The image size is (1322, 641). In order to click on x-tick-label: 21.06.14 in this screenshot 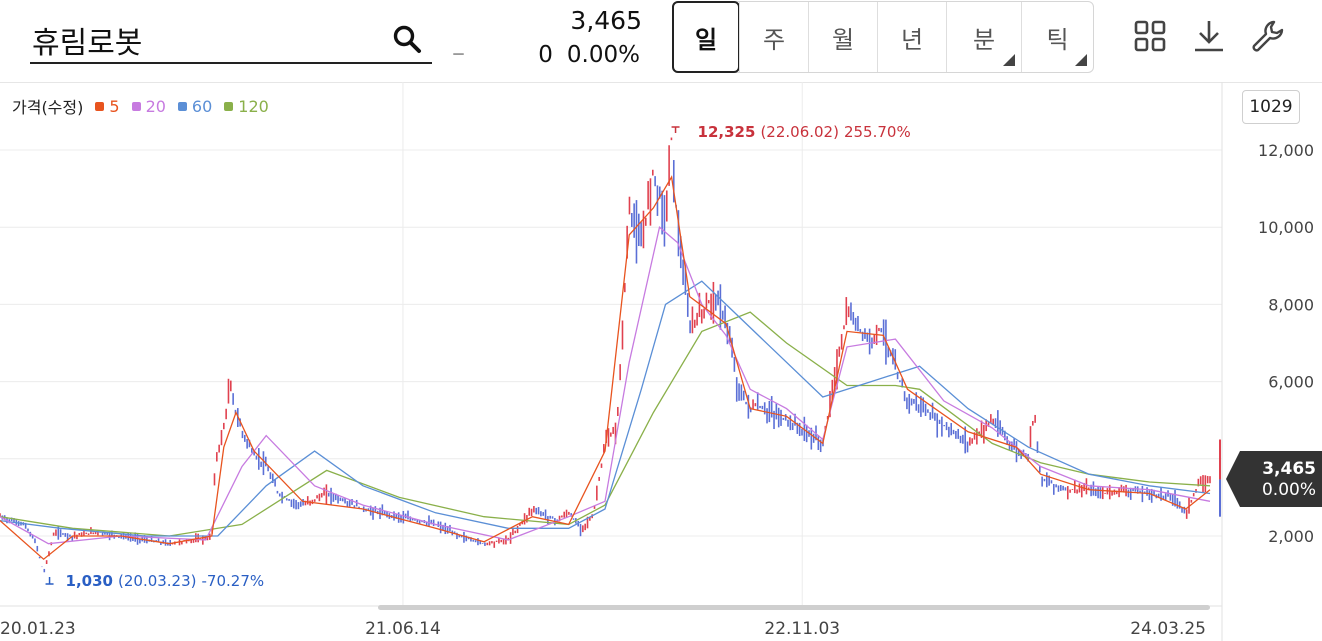, I will do `click(403, 629)`.